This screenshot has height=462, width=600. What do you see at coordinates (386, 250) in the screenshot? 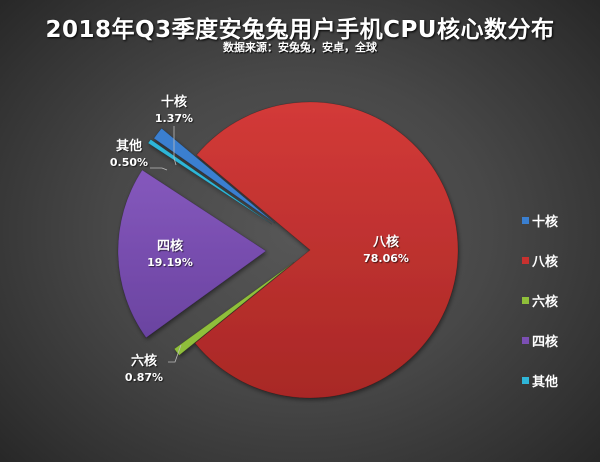
I see `label-eight: 八核 78.06%` at bounding box center [386, 250].